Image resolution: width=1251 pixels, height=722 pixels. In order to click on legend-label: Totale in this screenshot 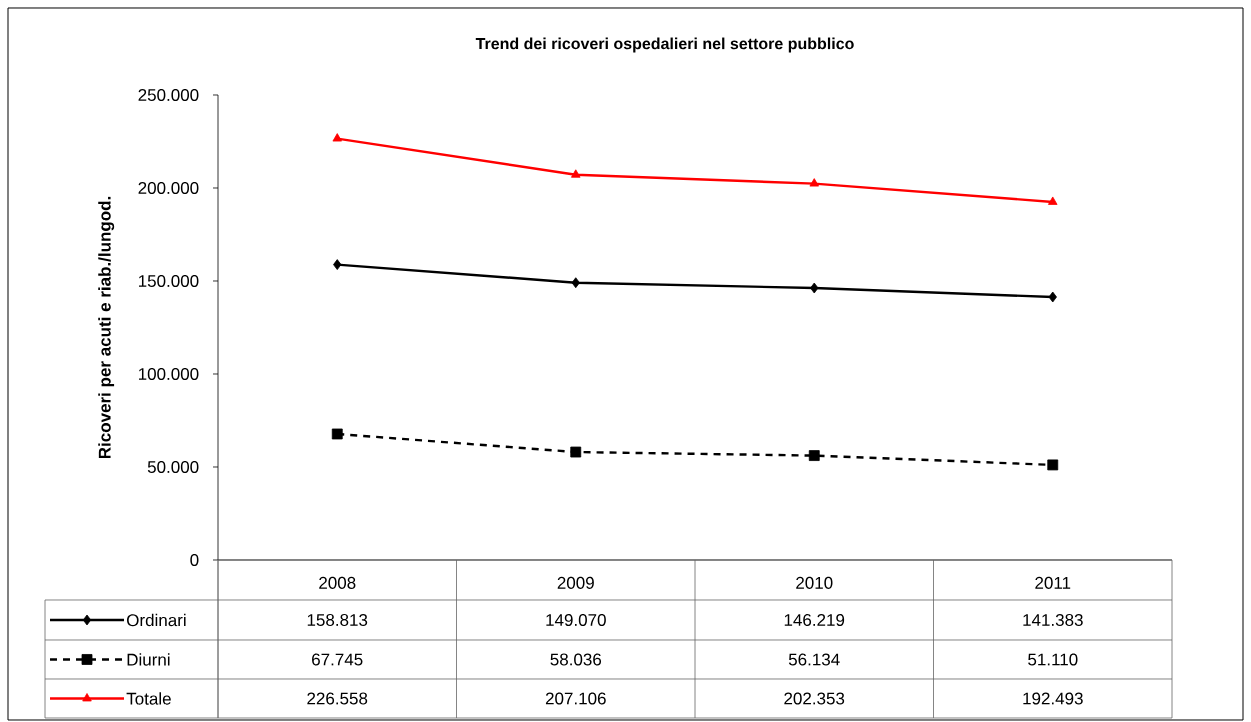, I will do `click(148, 698)`.